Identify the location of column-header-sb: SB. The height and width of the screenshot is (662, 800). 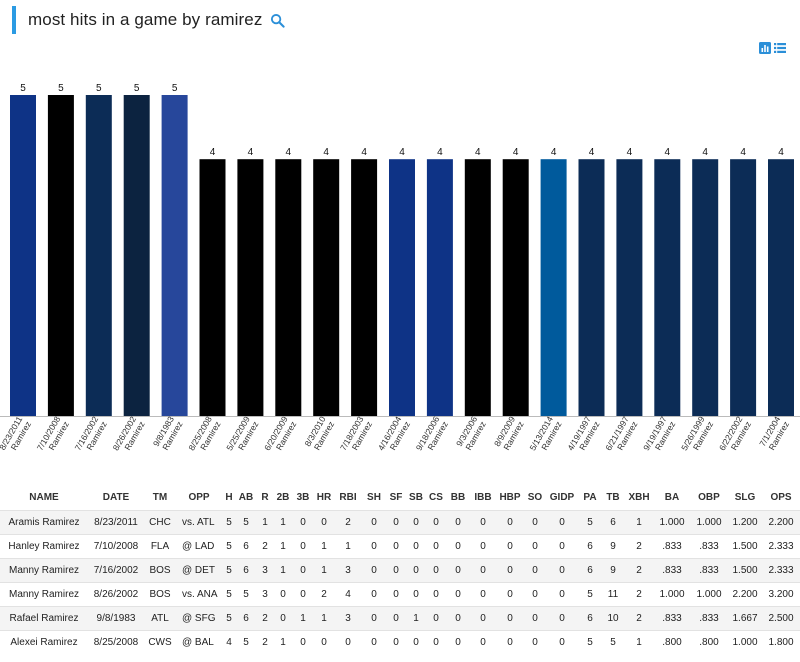
(416, 498).